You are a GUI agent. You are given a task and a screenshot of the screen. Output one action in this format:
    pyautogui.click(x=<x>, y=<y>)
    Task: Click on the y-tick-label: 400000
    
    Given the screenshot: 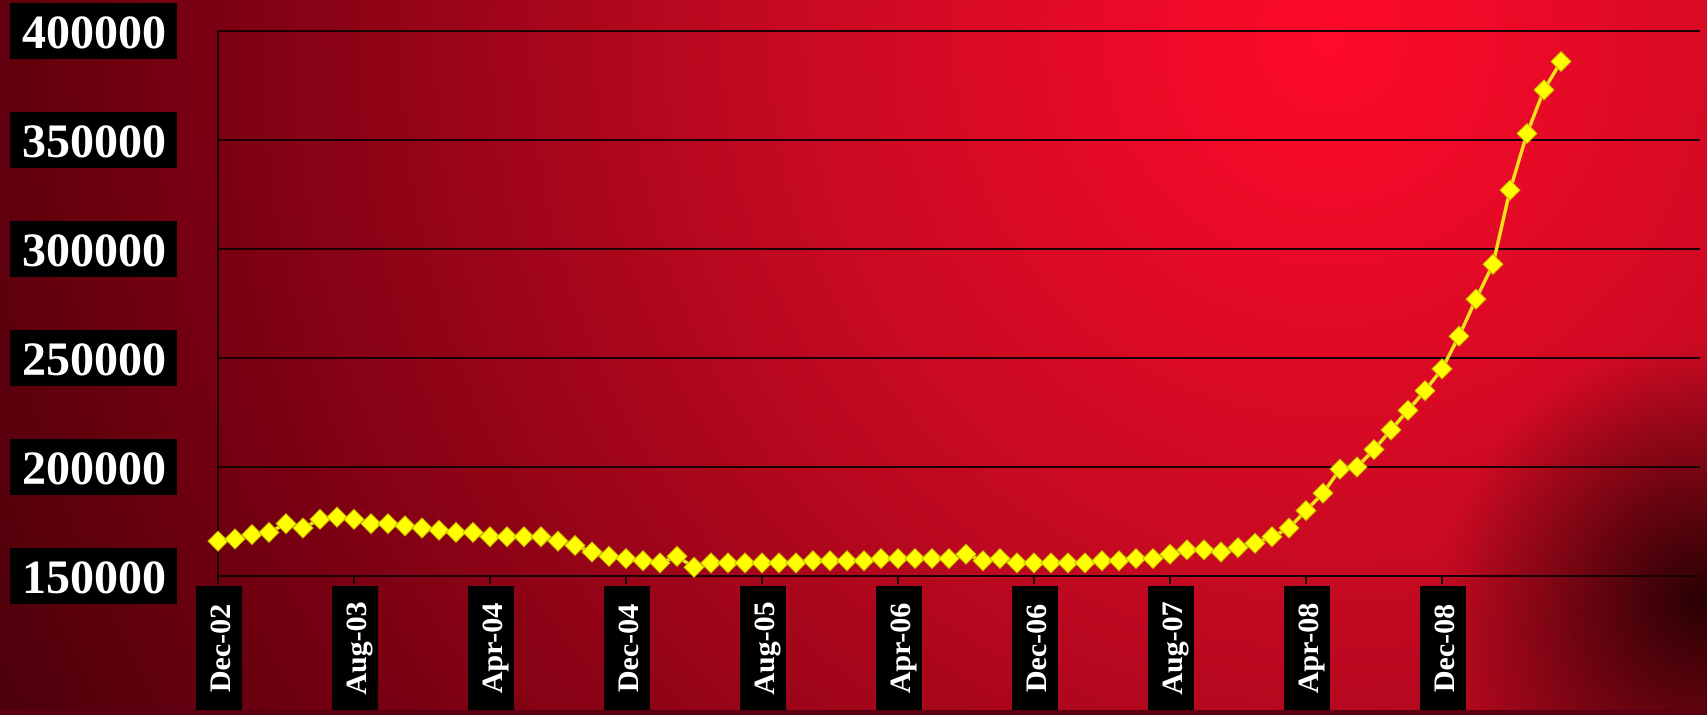 What is the action you would take?
    pyautogui.click(x=94, y=32)
    